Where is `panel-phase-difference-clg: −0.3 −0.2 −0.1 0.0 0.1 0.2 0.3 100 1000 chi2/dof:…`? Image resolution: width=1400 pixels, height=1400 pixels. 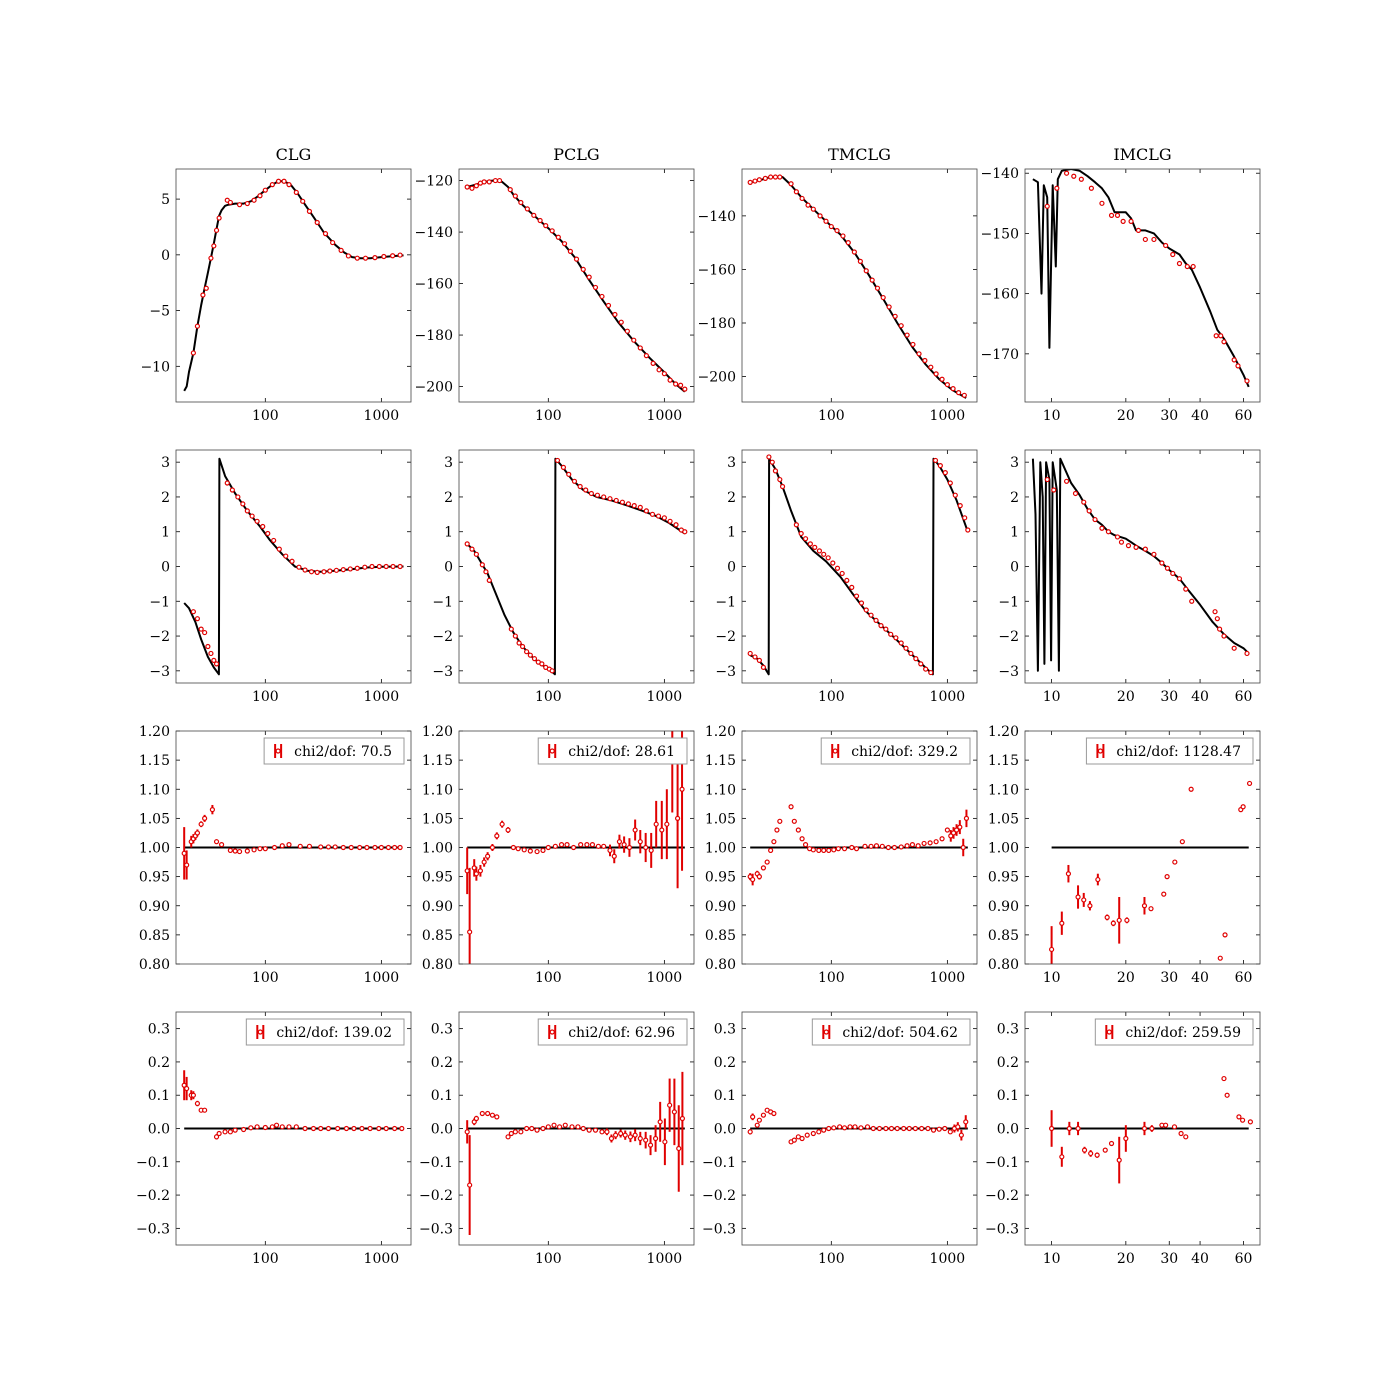
panel-phase-difference-clg: −0.3 −0.2 −0.1 0.0 0.1 0.2 0.3 100 1000 chi2/dof:… is located at coordinates (274, 1139).